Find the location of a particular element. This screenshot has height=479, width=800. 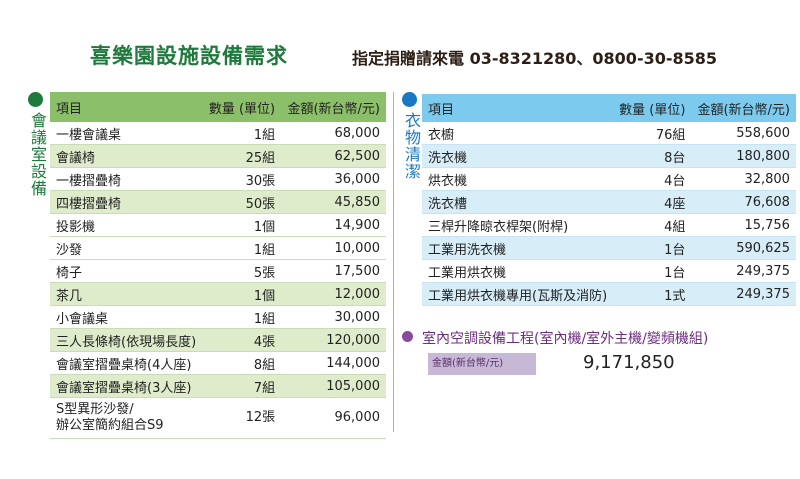

table-row: 會議室摺疊桌椅(4人座) 8組 144,000 is located at coordinates (218, 363).